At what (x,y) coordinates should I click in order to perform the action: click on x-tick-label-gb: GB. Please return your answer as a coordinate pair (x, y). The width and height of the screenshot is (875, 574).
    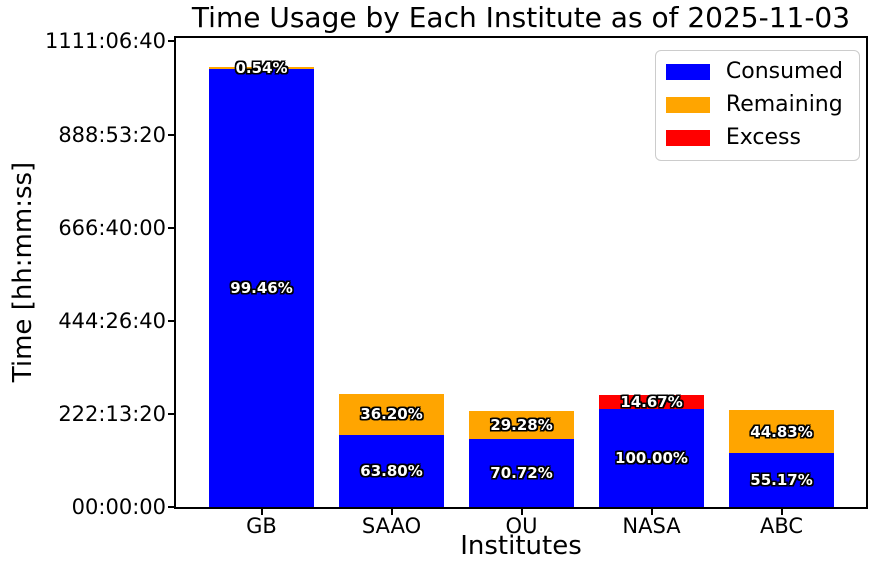
    Looking at the image, I should click on (261, 526).